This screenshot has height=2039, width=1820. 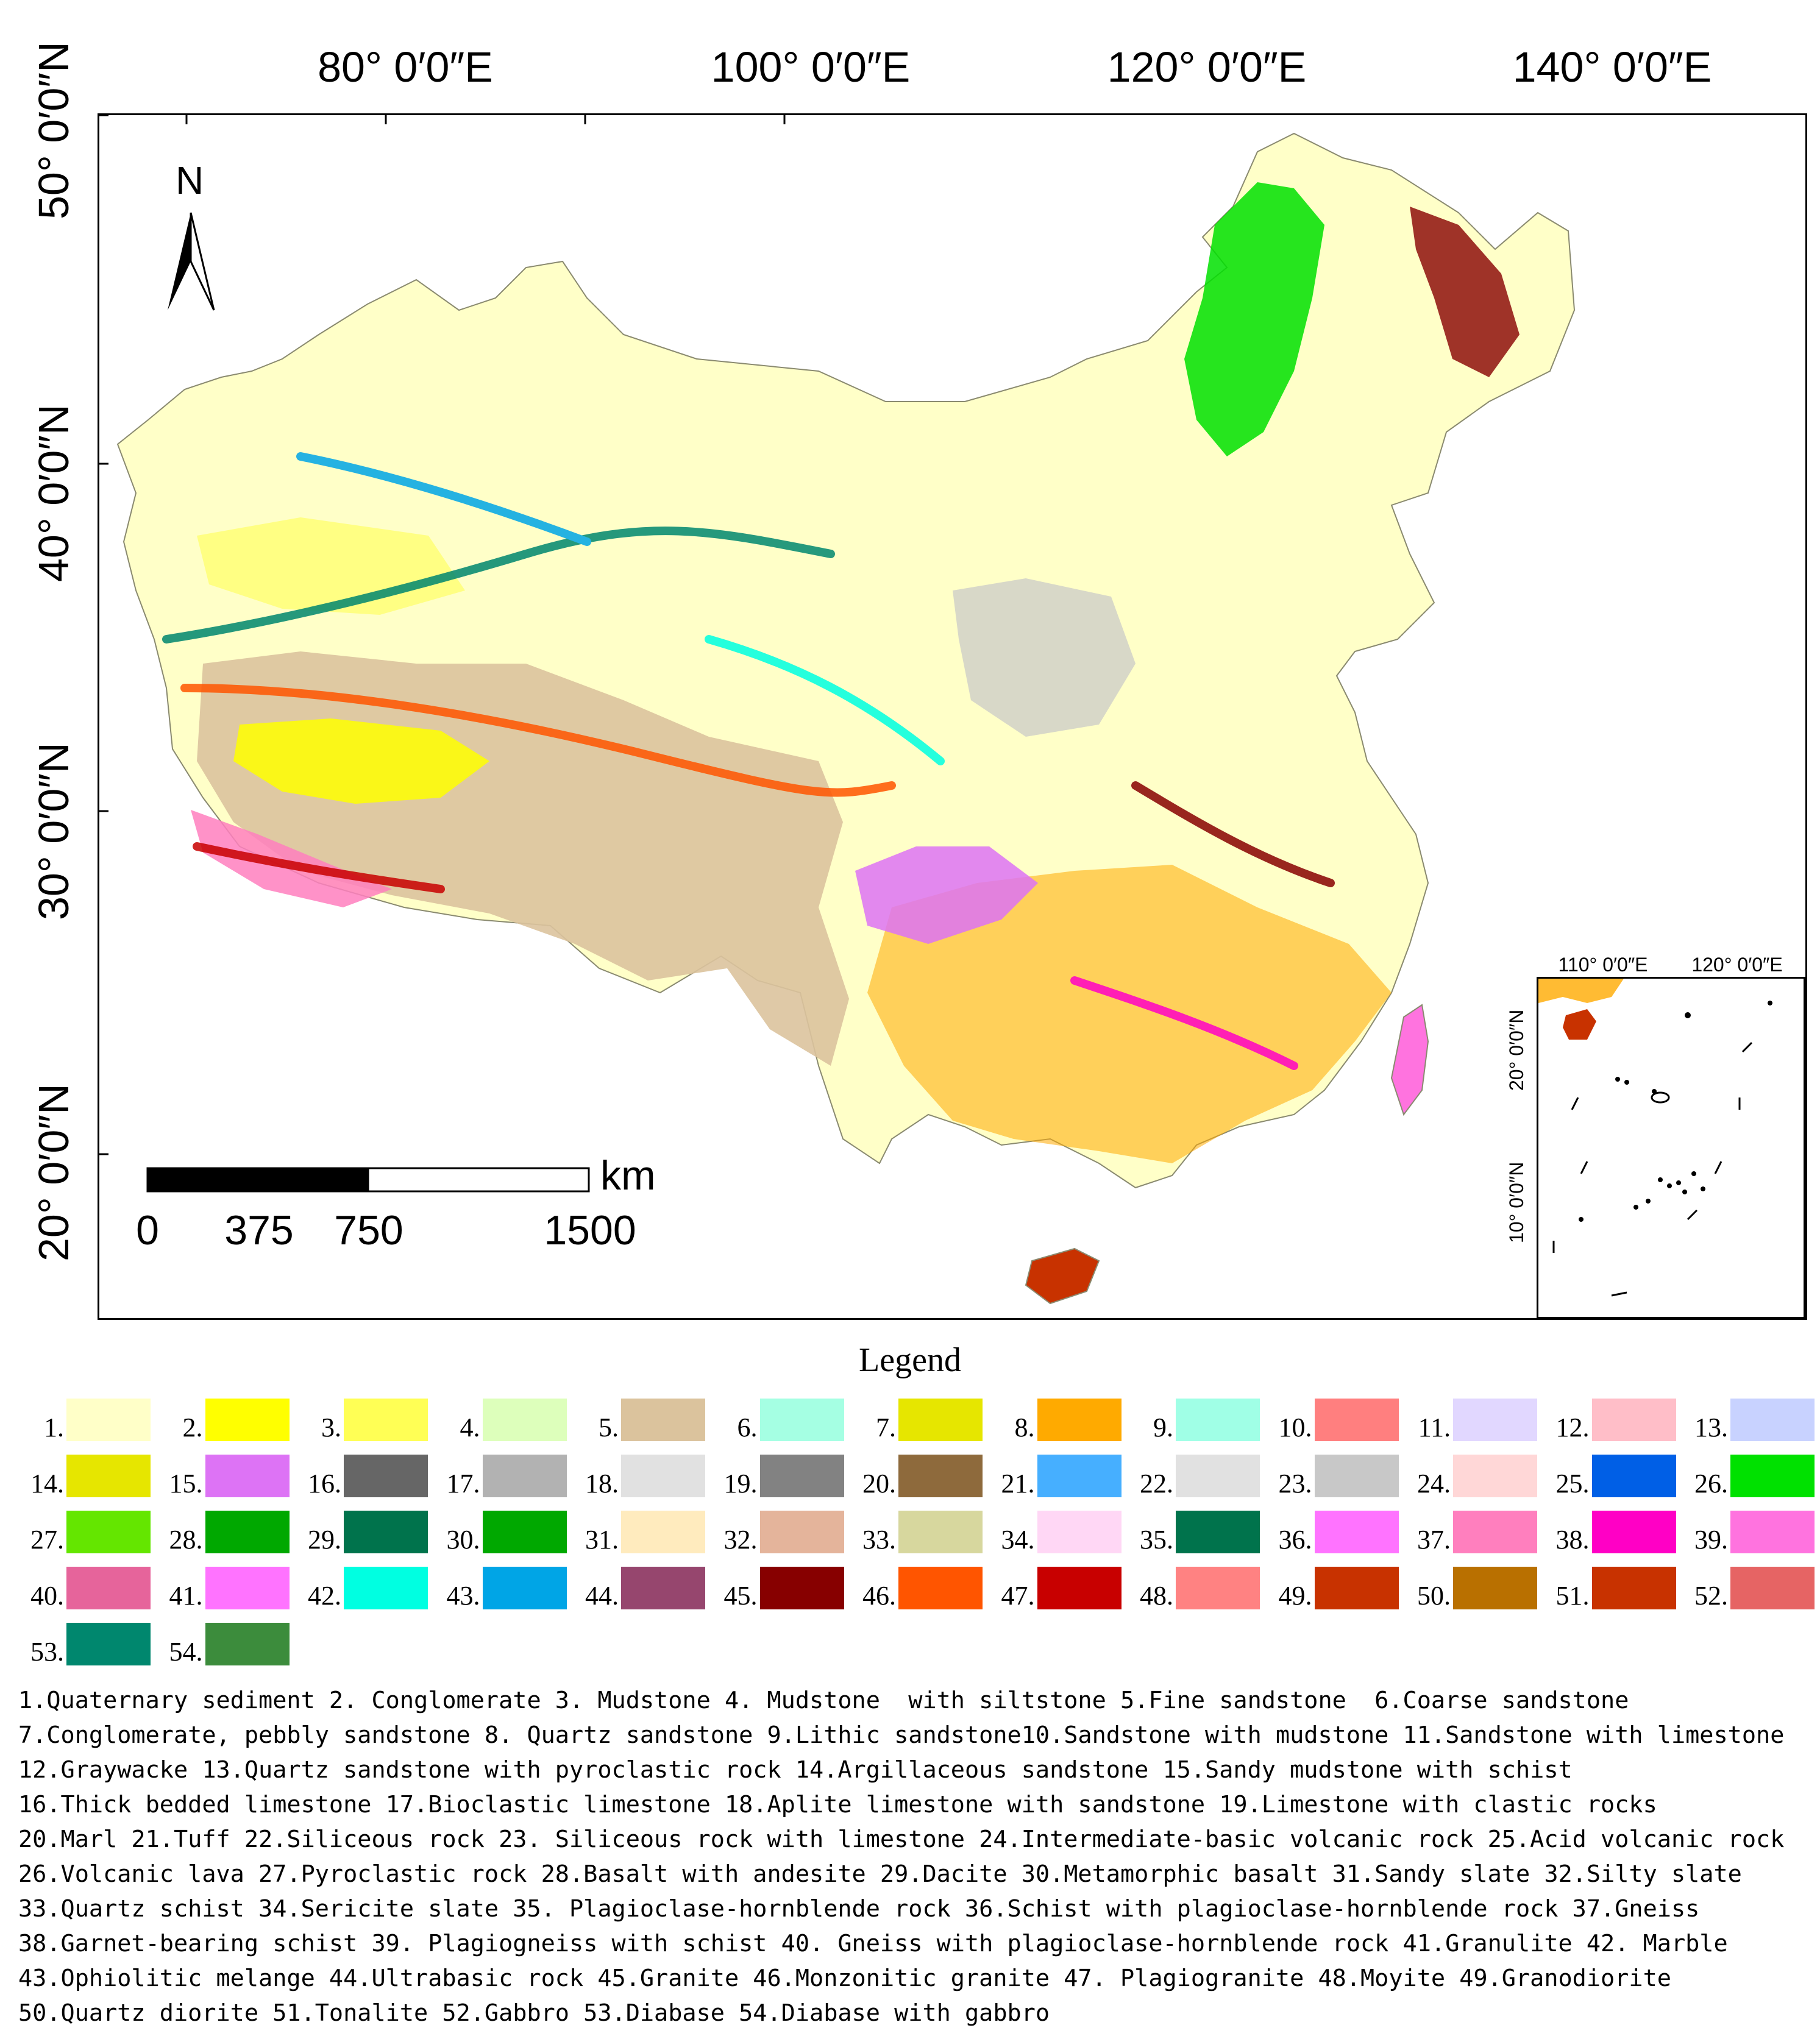 What do you see at coordinates (47, 1483) in the screenshot?
I see `legend-item-number: 14.` at bounding box center [47, 1483].